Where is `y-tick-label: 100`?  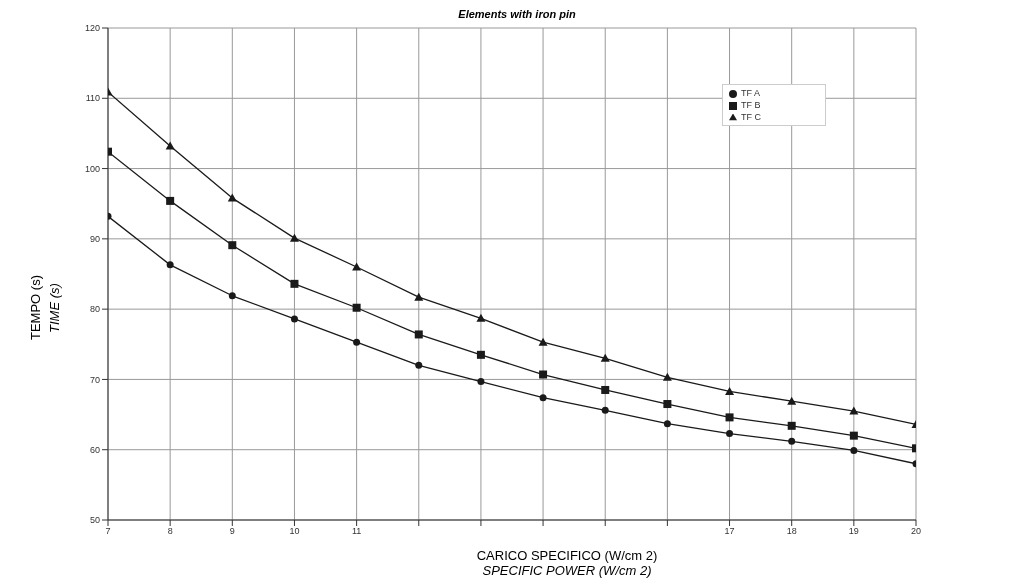
y-tick-label: 100 is located at coordinates (92, 168).